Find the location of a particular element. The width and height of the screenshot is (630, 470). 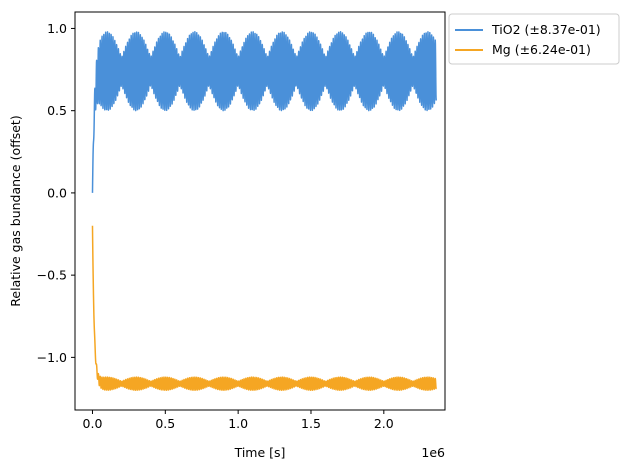

y-tick-label: −1.0 is located at coordinates (52, 357).